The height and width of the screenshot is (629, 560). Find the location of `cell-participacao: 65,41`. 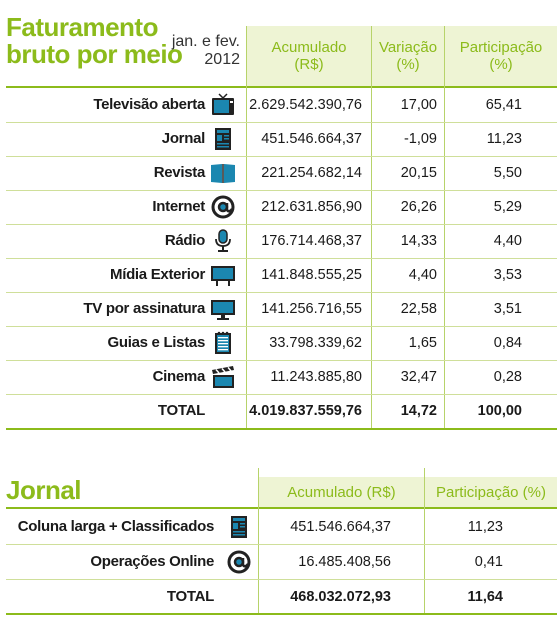

cell-participacao: 65,41 is located at coordinates (503, 105).